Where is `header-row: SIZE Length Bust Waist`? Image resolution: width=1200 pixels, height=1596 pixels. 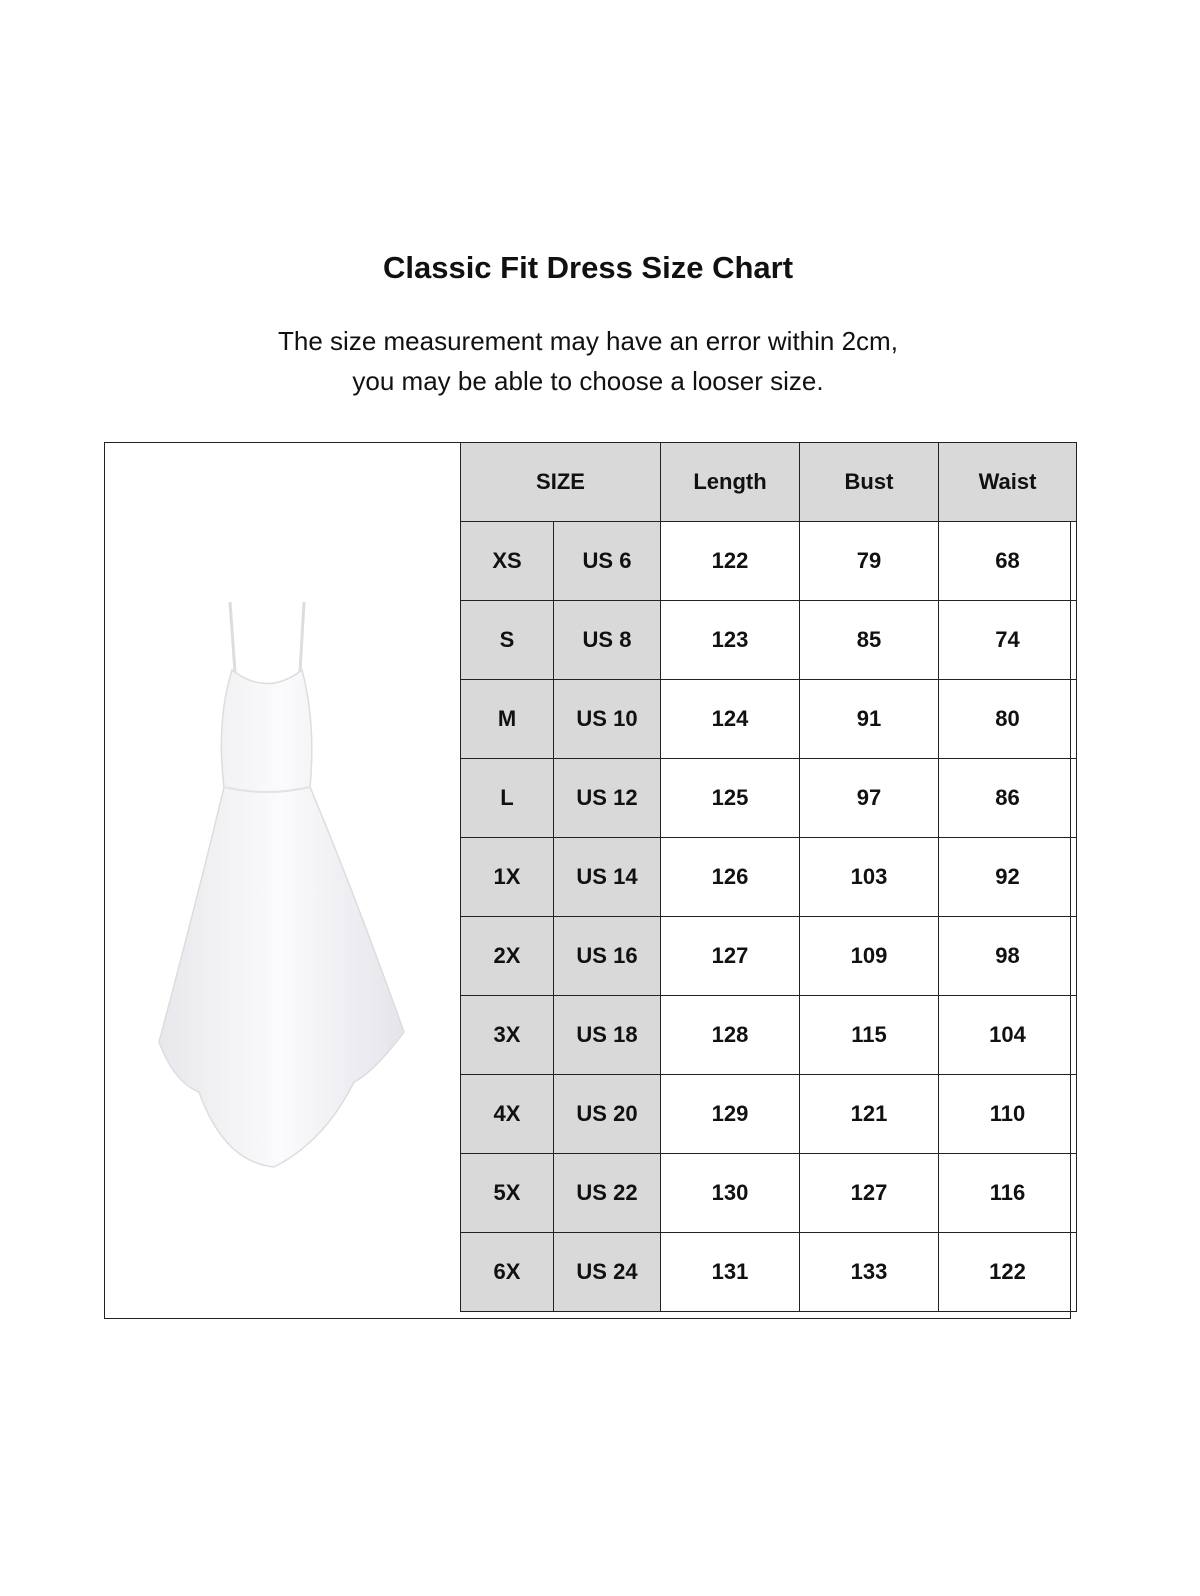 header-row: SIZE Length Bust Waist is located at coordinates (768, 482).